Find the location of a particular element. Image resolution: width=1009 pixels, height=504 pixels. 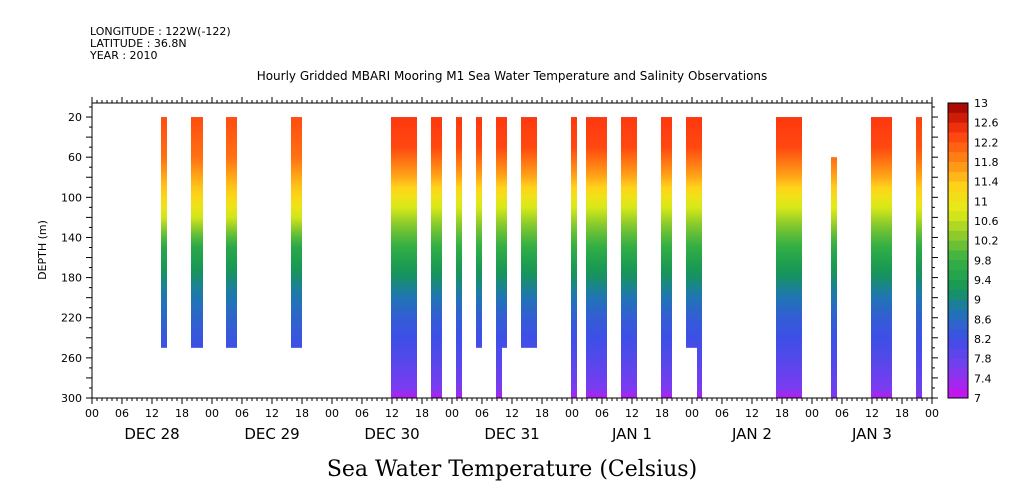

colorbar-label: 10.6 is located at coordinates (986, 221).